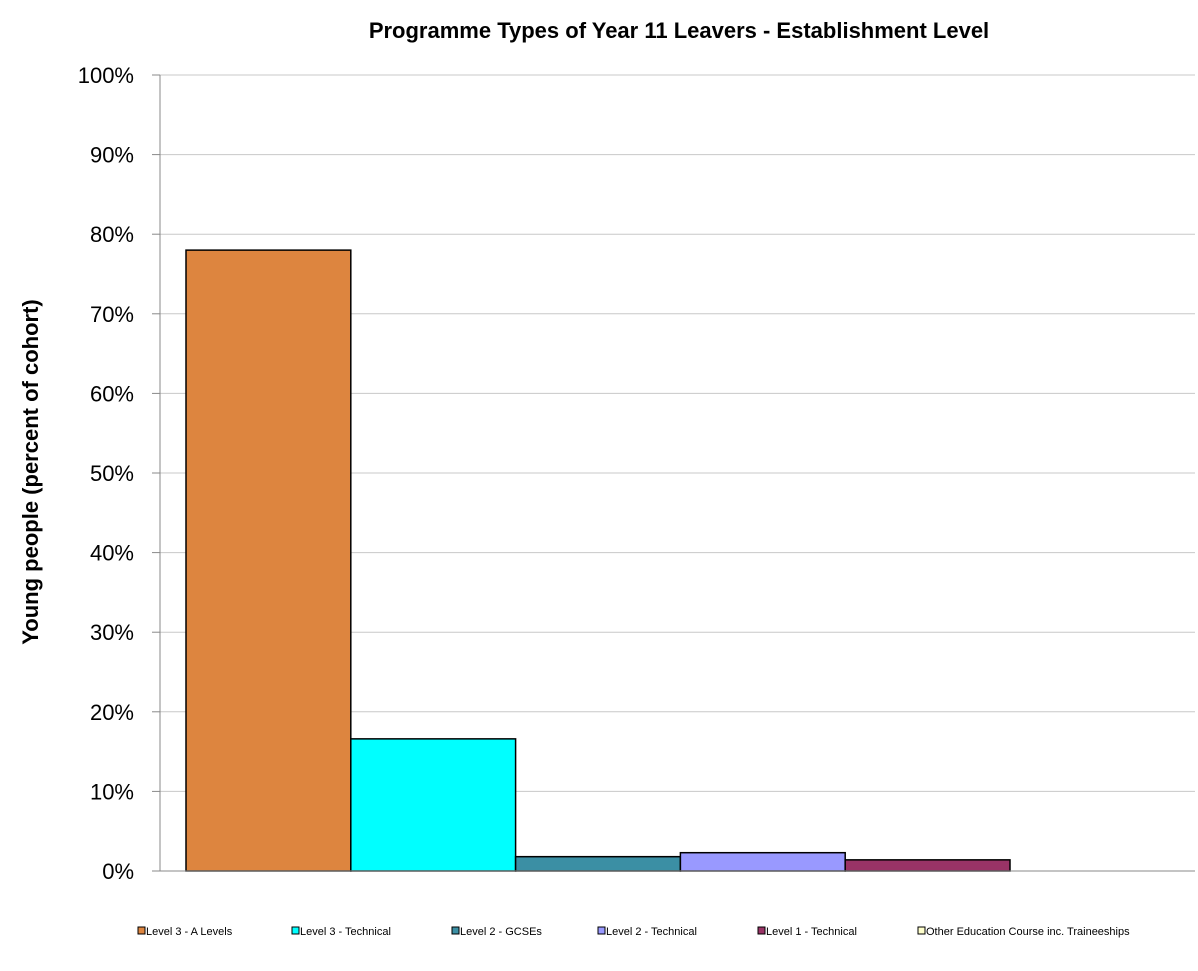 Image resolution: width=1198 pixels, height=971 pixels. Describe the element at coordinates (651, 932) in the screenshot. I see `legend-entry: Level 2 - Technical` at that location.